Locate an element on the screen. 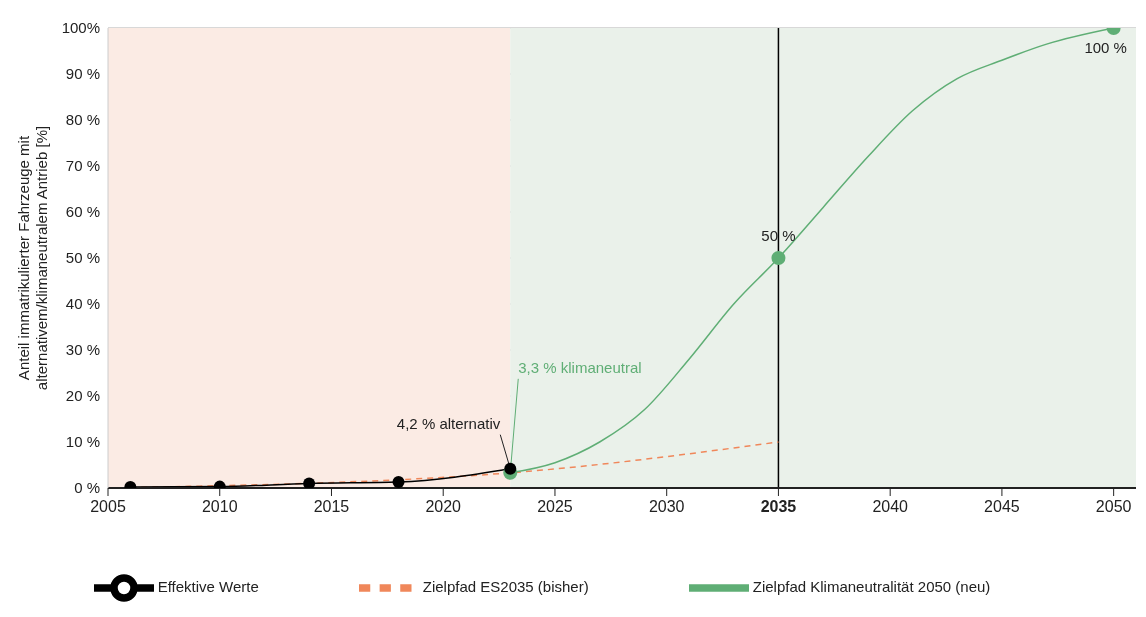  x-tick-label: 2010 is located at coordinates (219, 506).